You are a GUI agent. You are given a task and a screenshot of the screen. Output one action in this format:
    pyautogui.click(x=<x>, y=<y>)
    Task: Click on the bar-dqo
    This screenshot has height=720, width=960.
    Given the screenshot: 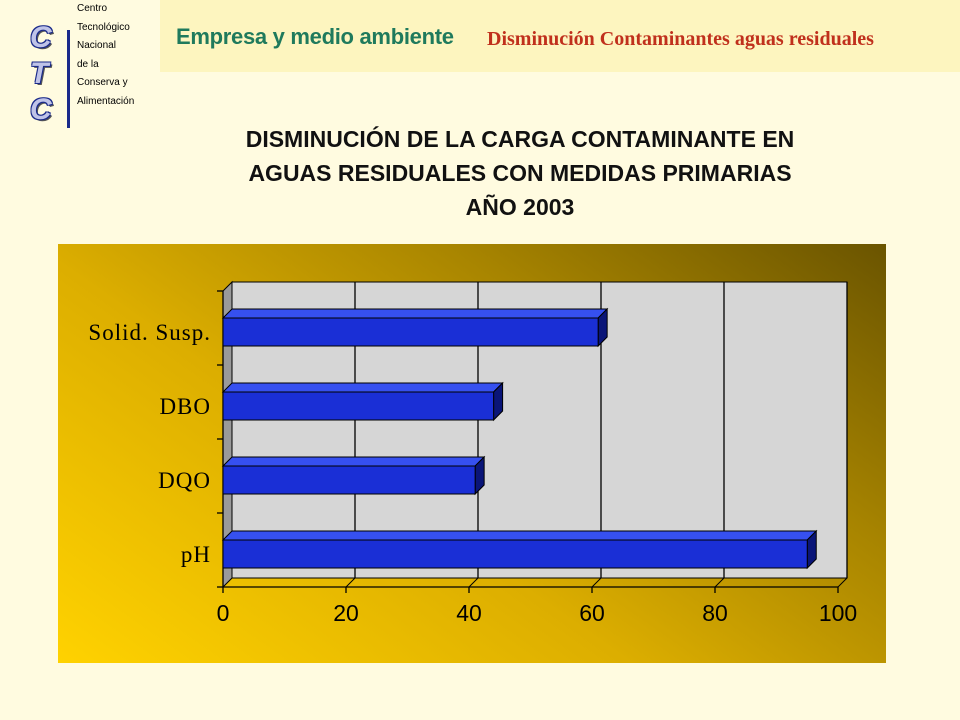 What is the action you would take?
    pyautogui.click(x=349, y=480)
    